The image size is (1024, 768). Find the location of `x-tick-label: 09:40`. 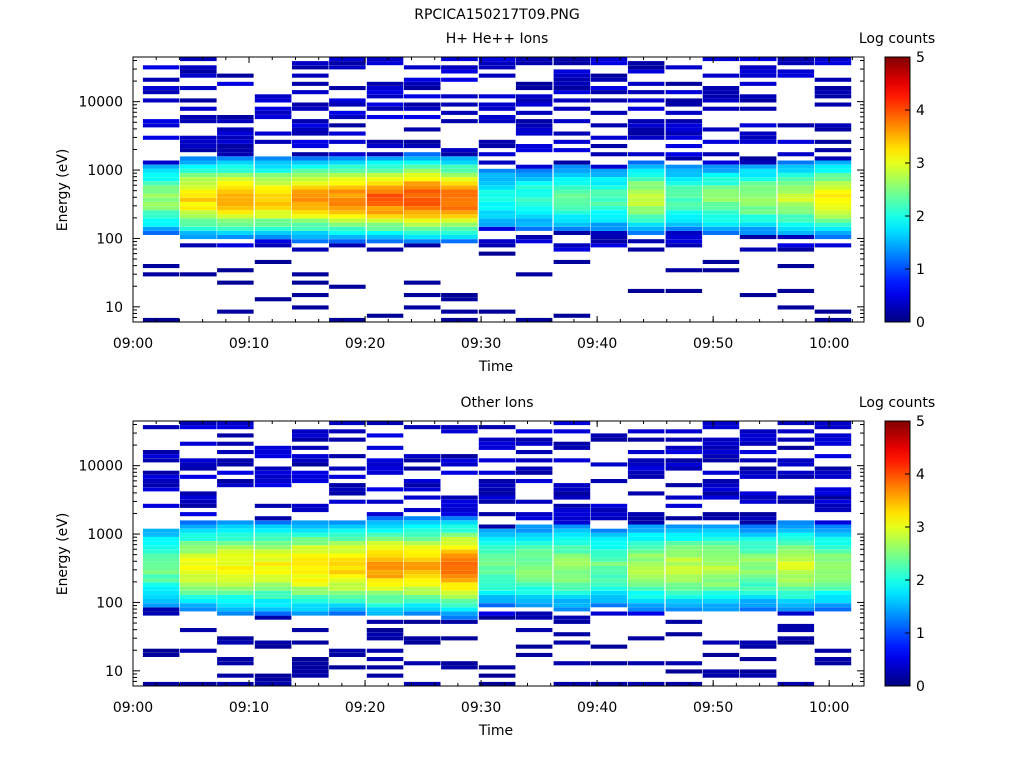

x-tick-label: 09:40 is located at coordinates (597, 708).